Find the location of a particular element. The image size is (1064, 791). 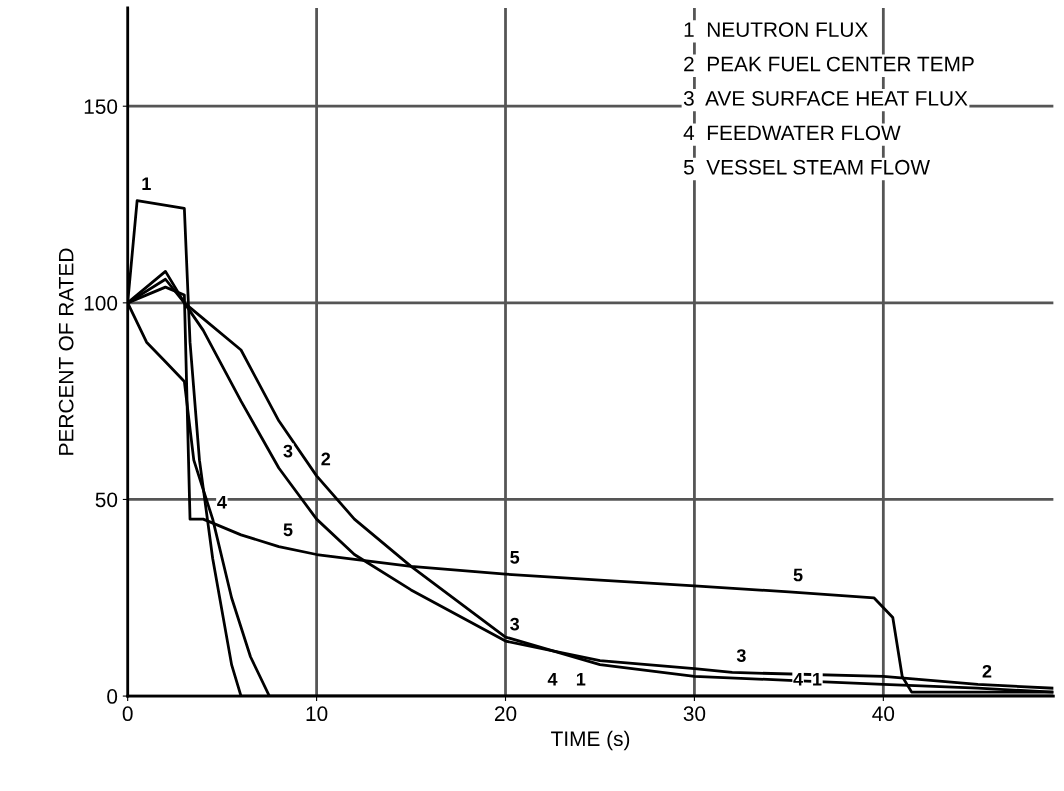

annotation: 1 NEUTRON FLUX is located at coordinates (776, 29).